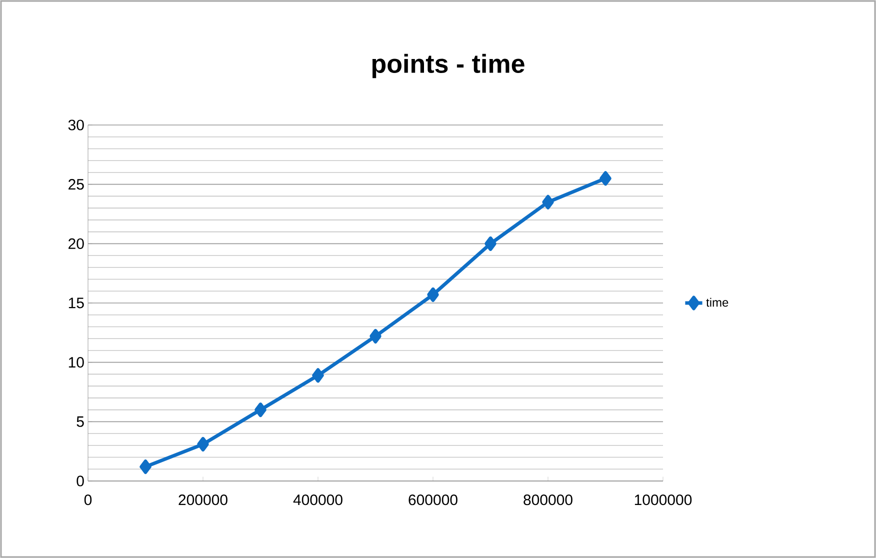  Describe the element at coordinates (203, 500) in the screenshot. I see `x-tick-label: 200000` at that location.